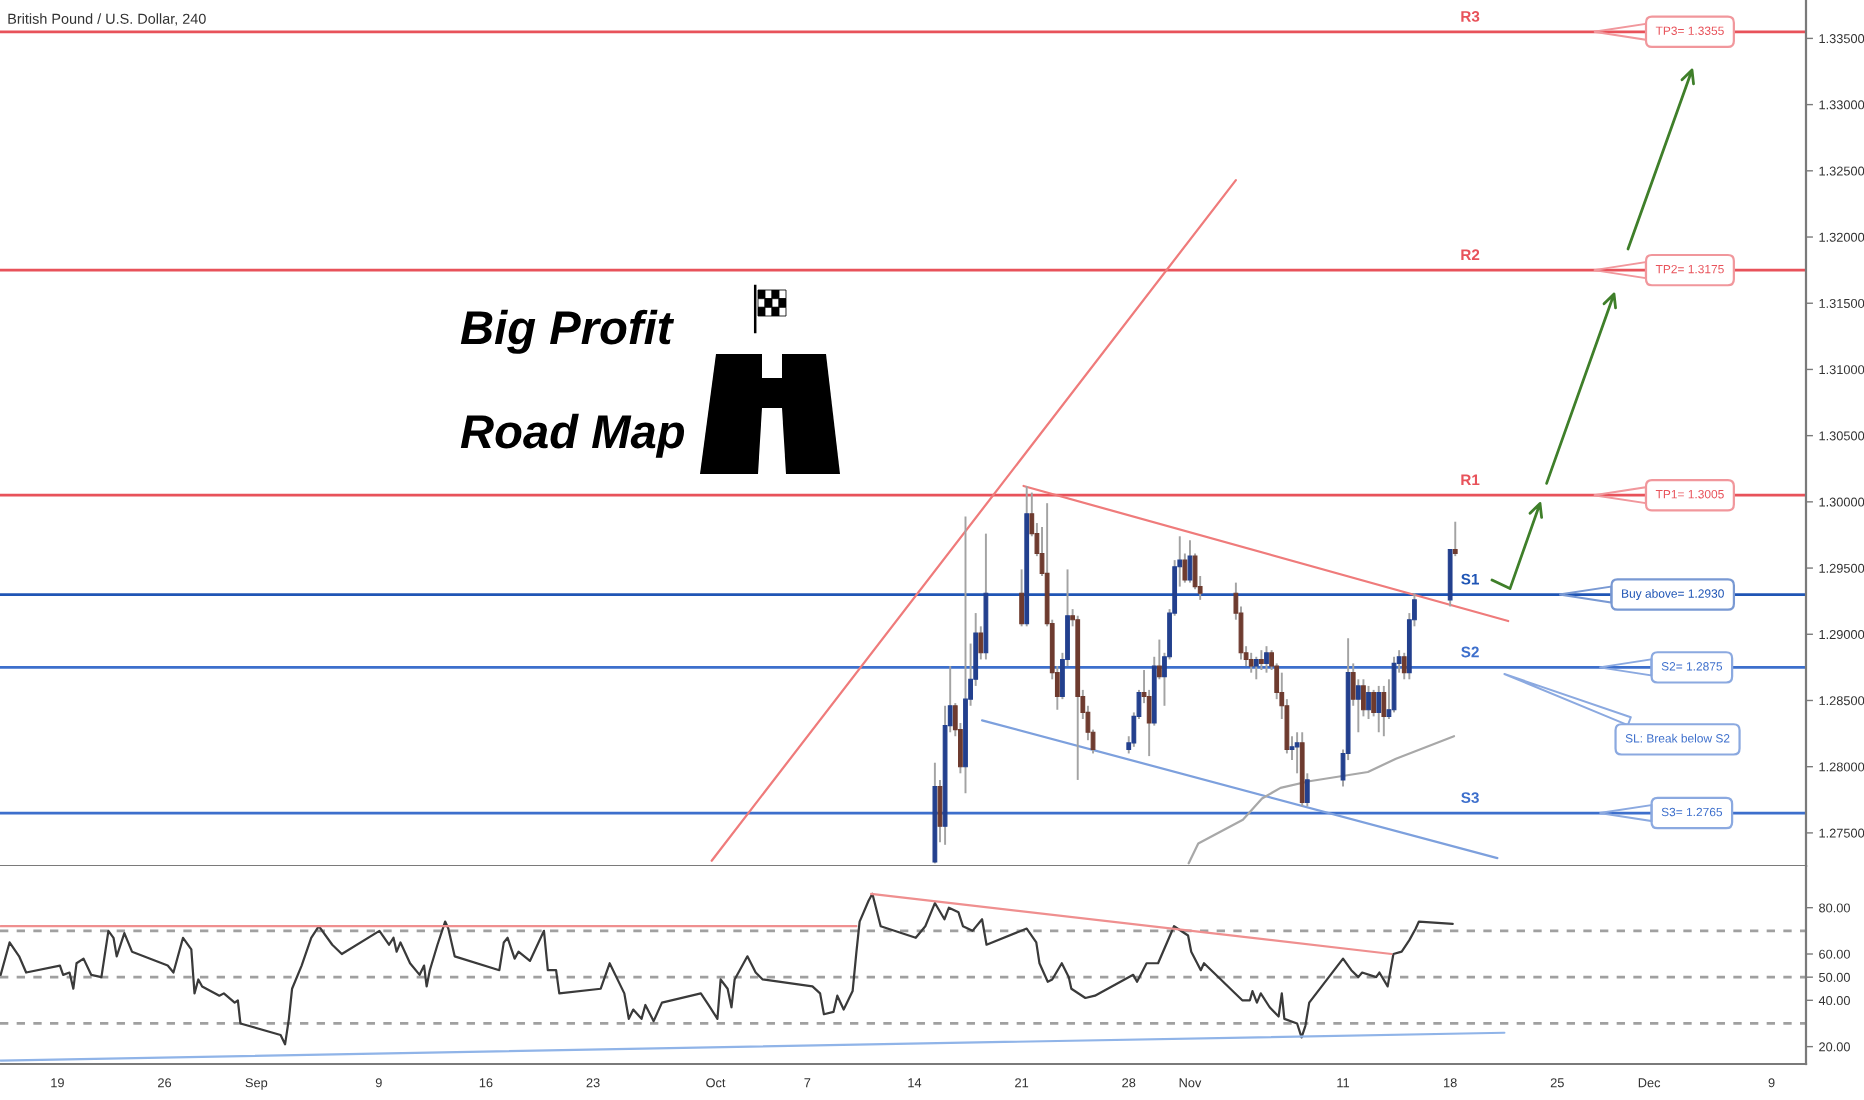 This screenshot has width=1864, height=1100. I want to click on annotation: Big Profit, so click(567, 331).